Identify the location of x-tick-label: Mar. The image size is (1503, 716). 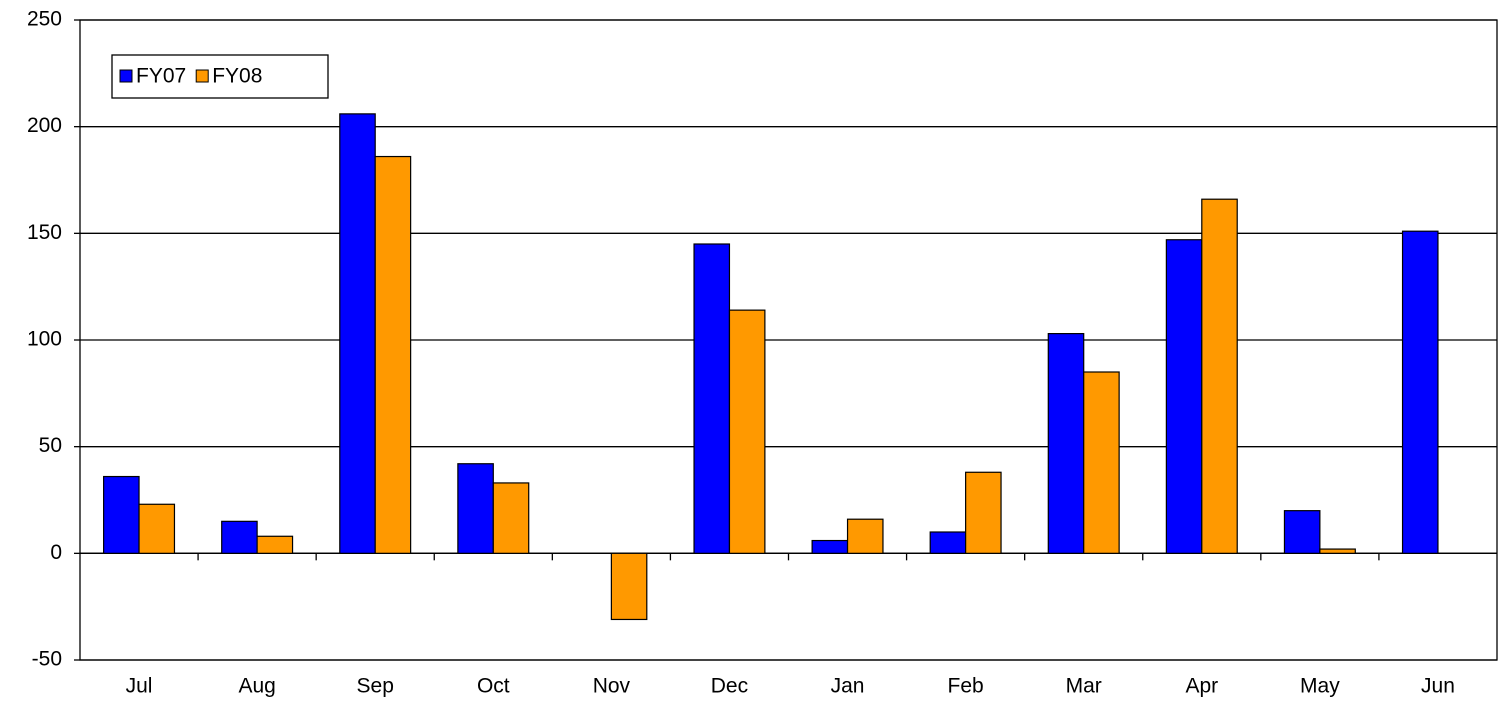
(1084, 686).